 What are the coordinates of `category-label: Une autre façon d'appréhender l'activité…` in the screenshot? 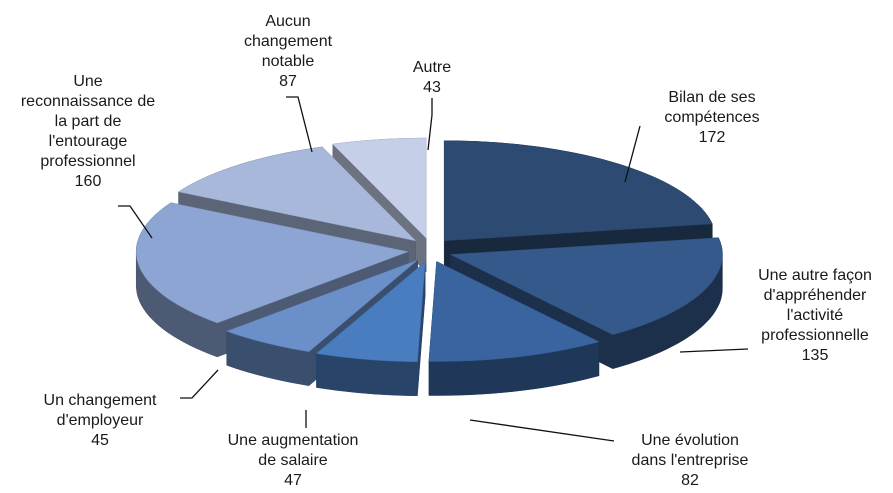 It's located at (815, 305).